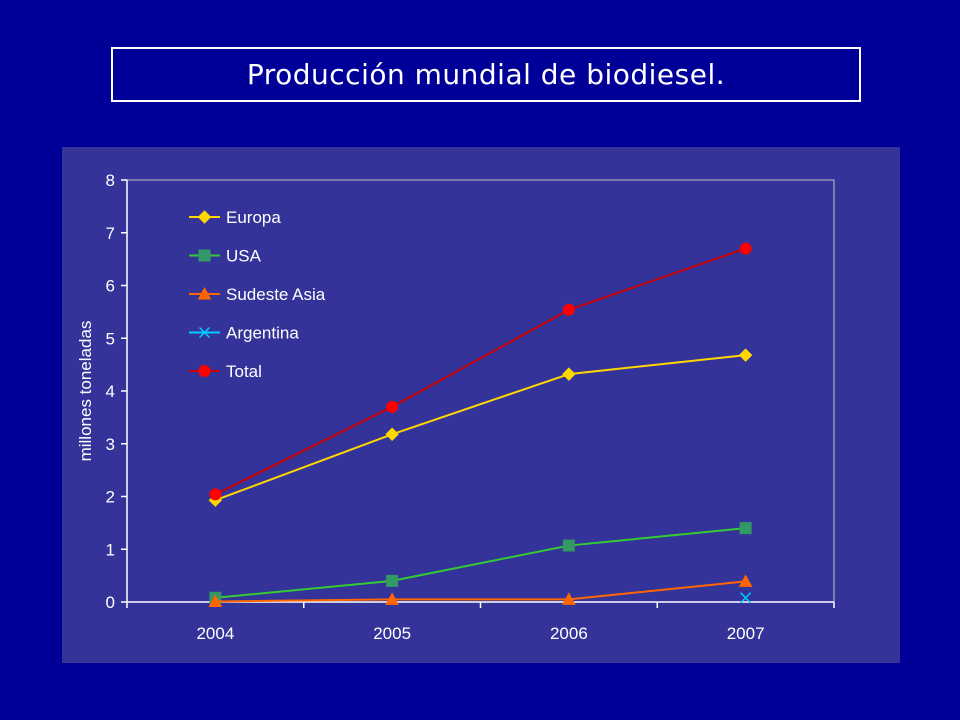  What do you see at coordinates (480, 591) in the screenshot?
I see `series-line-sudeste-asia` at bounding box center [480, 591].